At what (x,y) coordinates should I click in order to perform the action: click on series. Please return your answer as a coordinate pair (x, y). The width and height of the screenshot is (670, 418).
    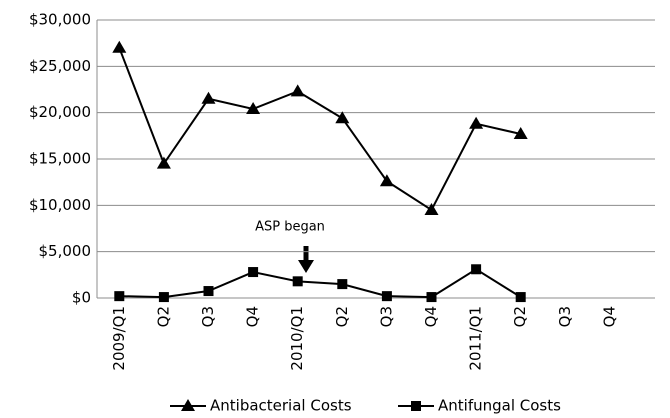
    Looking at the image, I should click on (320, 283).